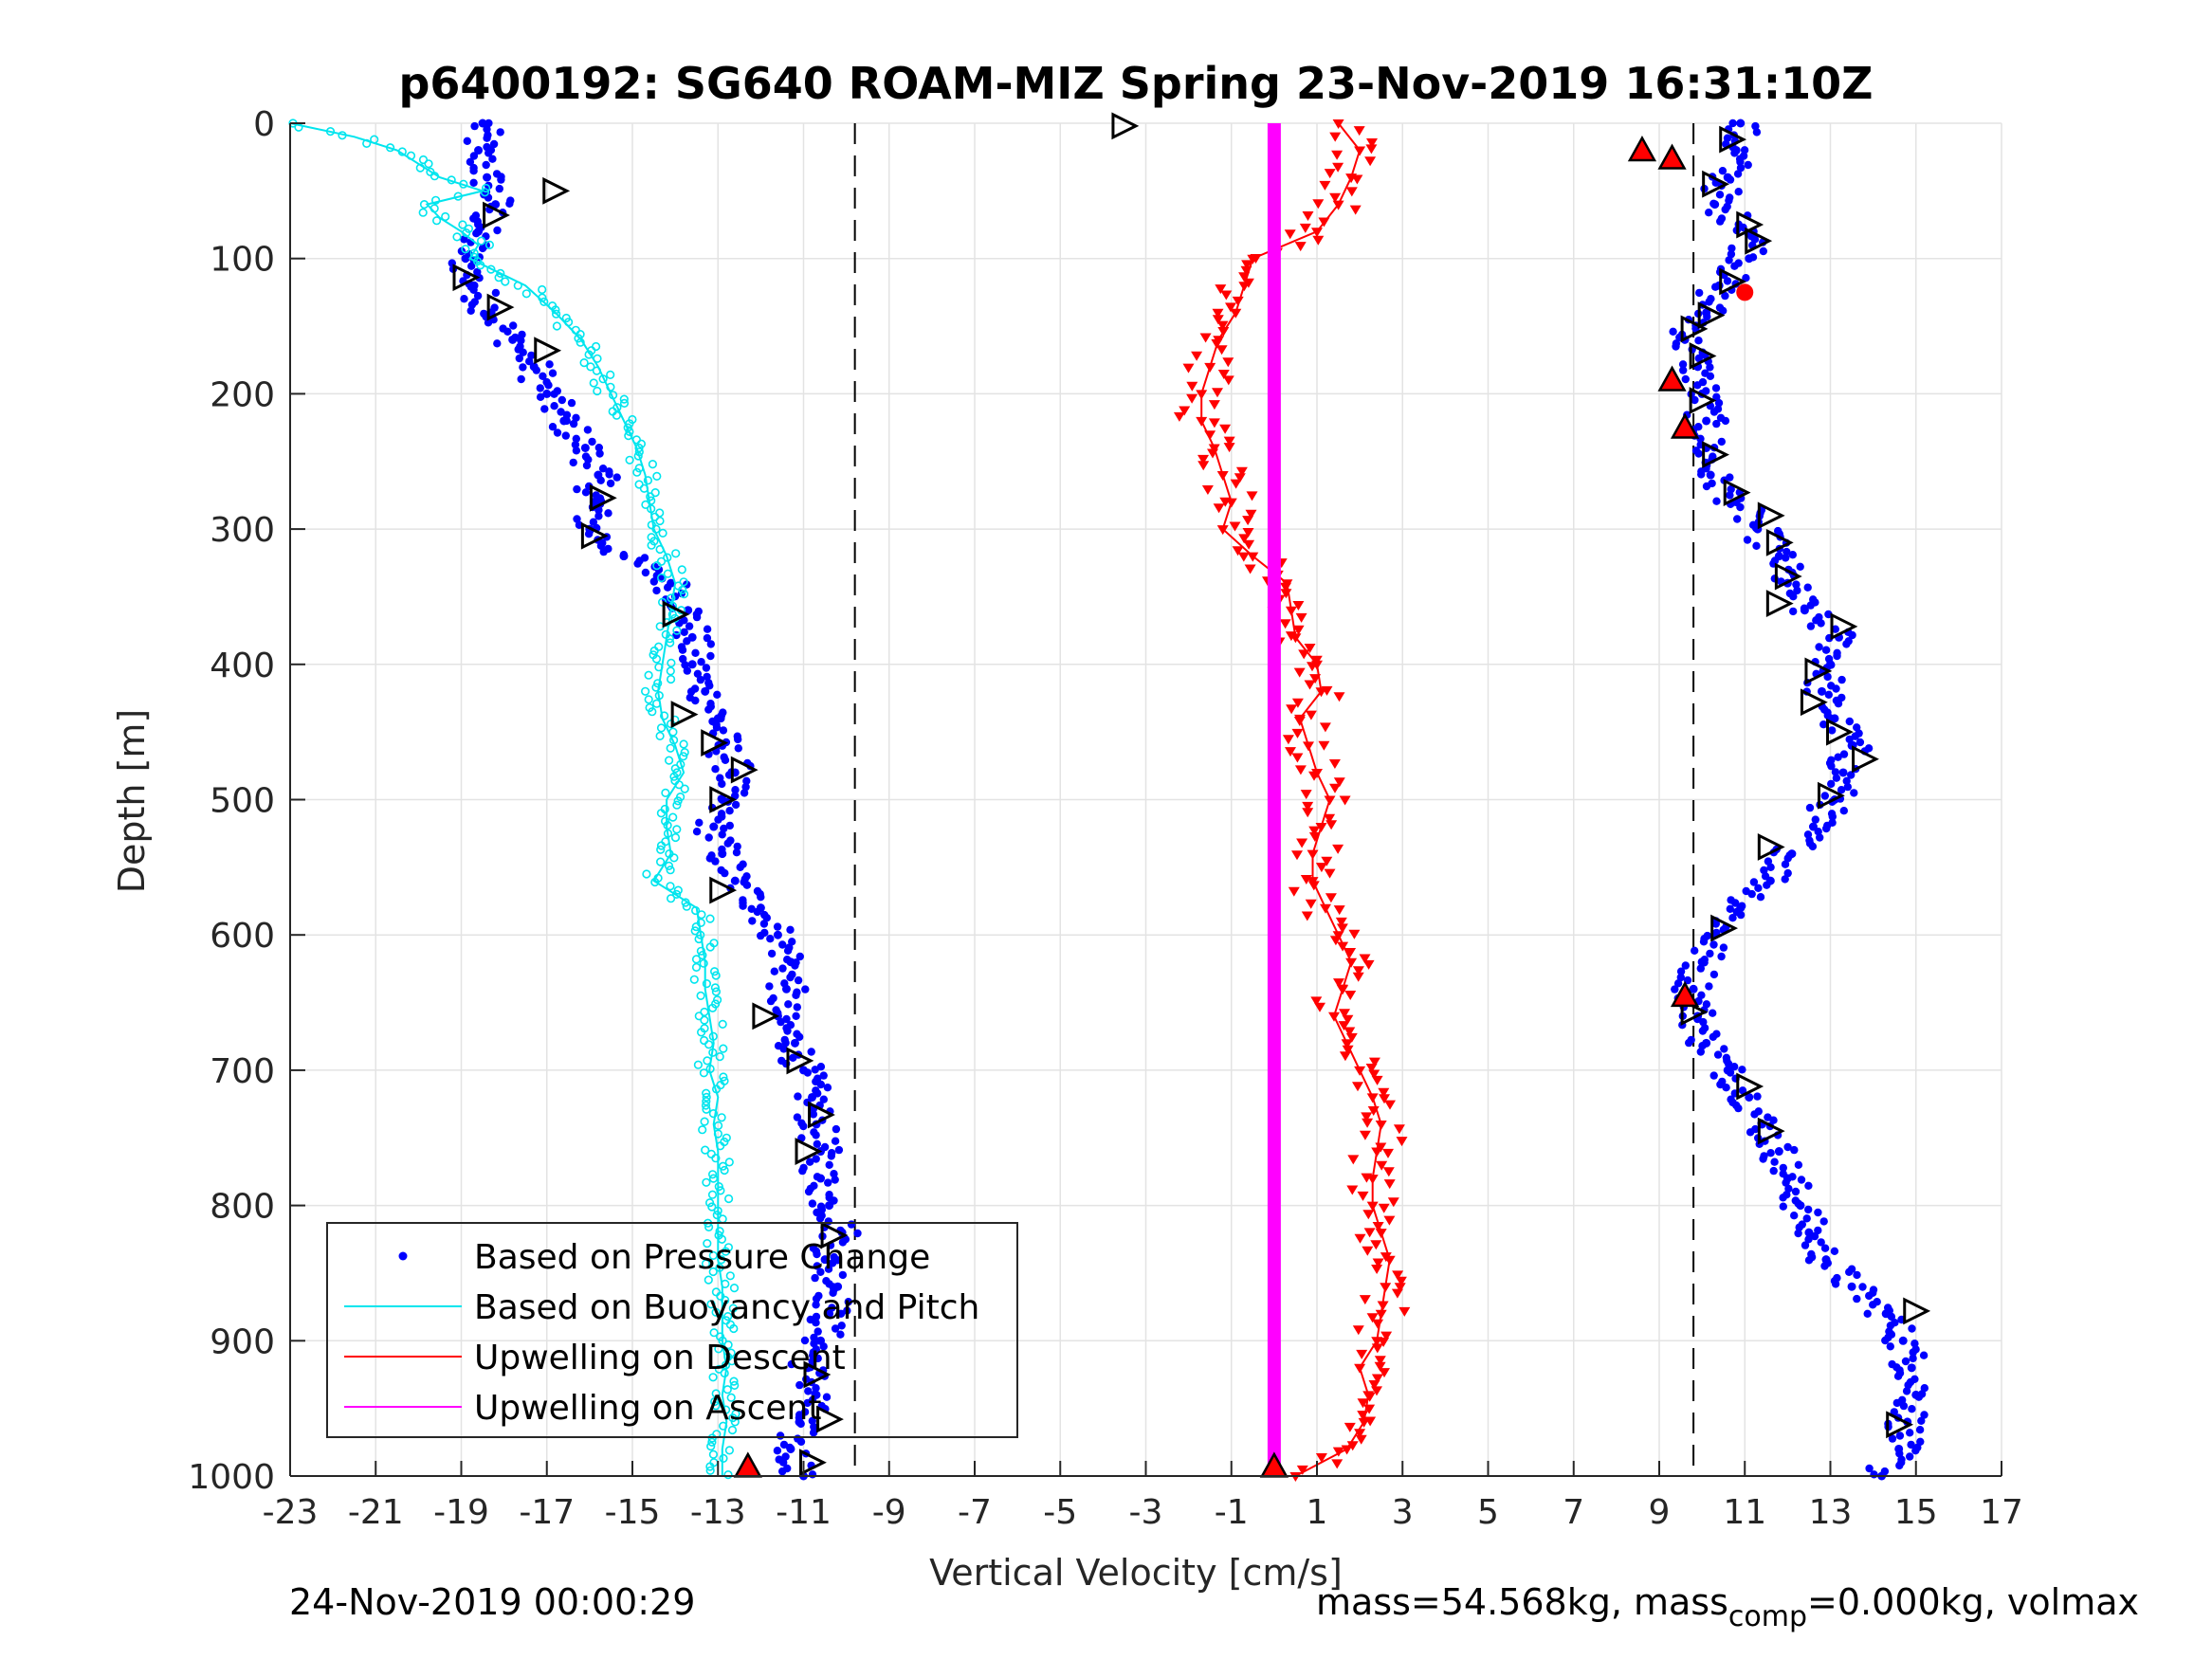 Image resolution: width=2212 pixels, height=1659 pixels. Describe the element at coordinates (718, 1512) in the screenshot. I see `x-tick-label: -13` at that location.